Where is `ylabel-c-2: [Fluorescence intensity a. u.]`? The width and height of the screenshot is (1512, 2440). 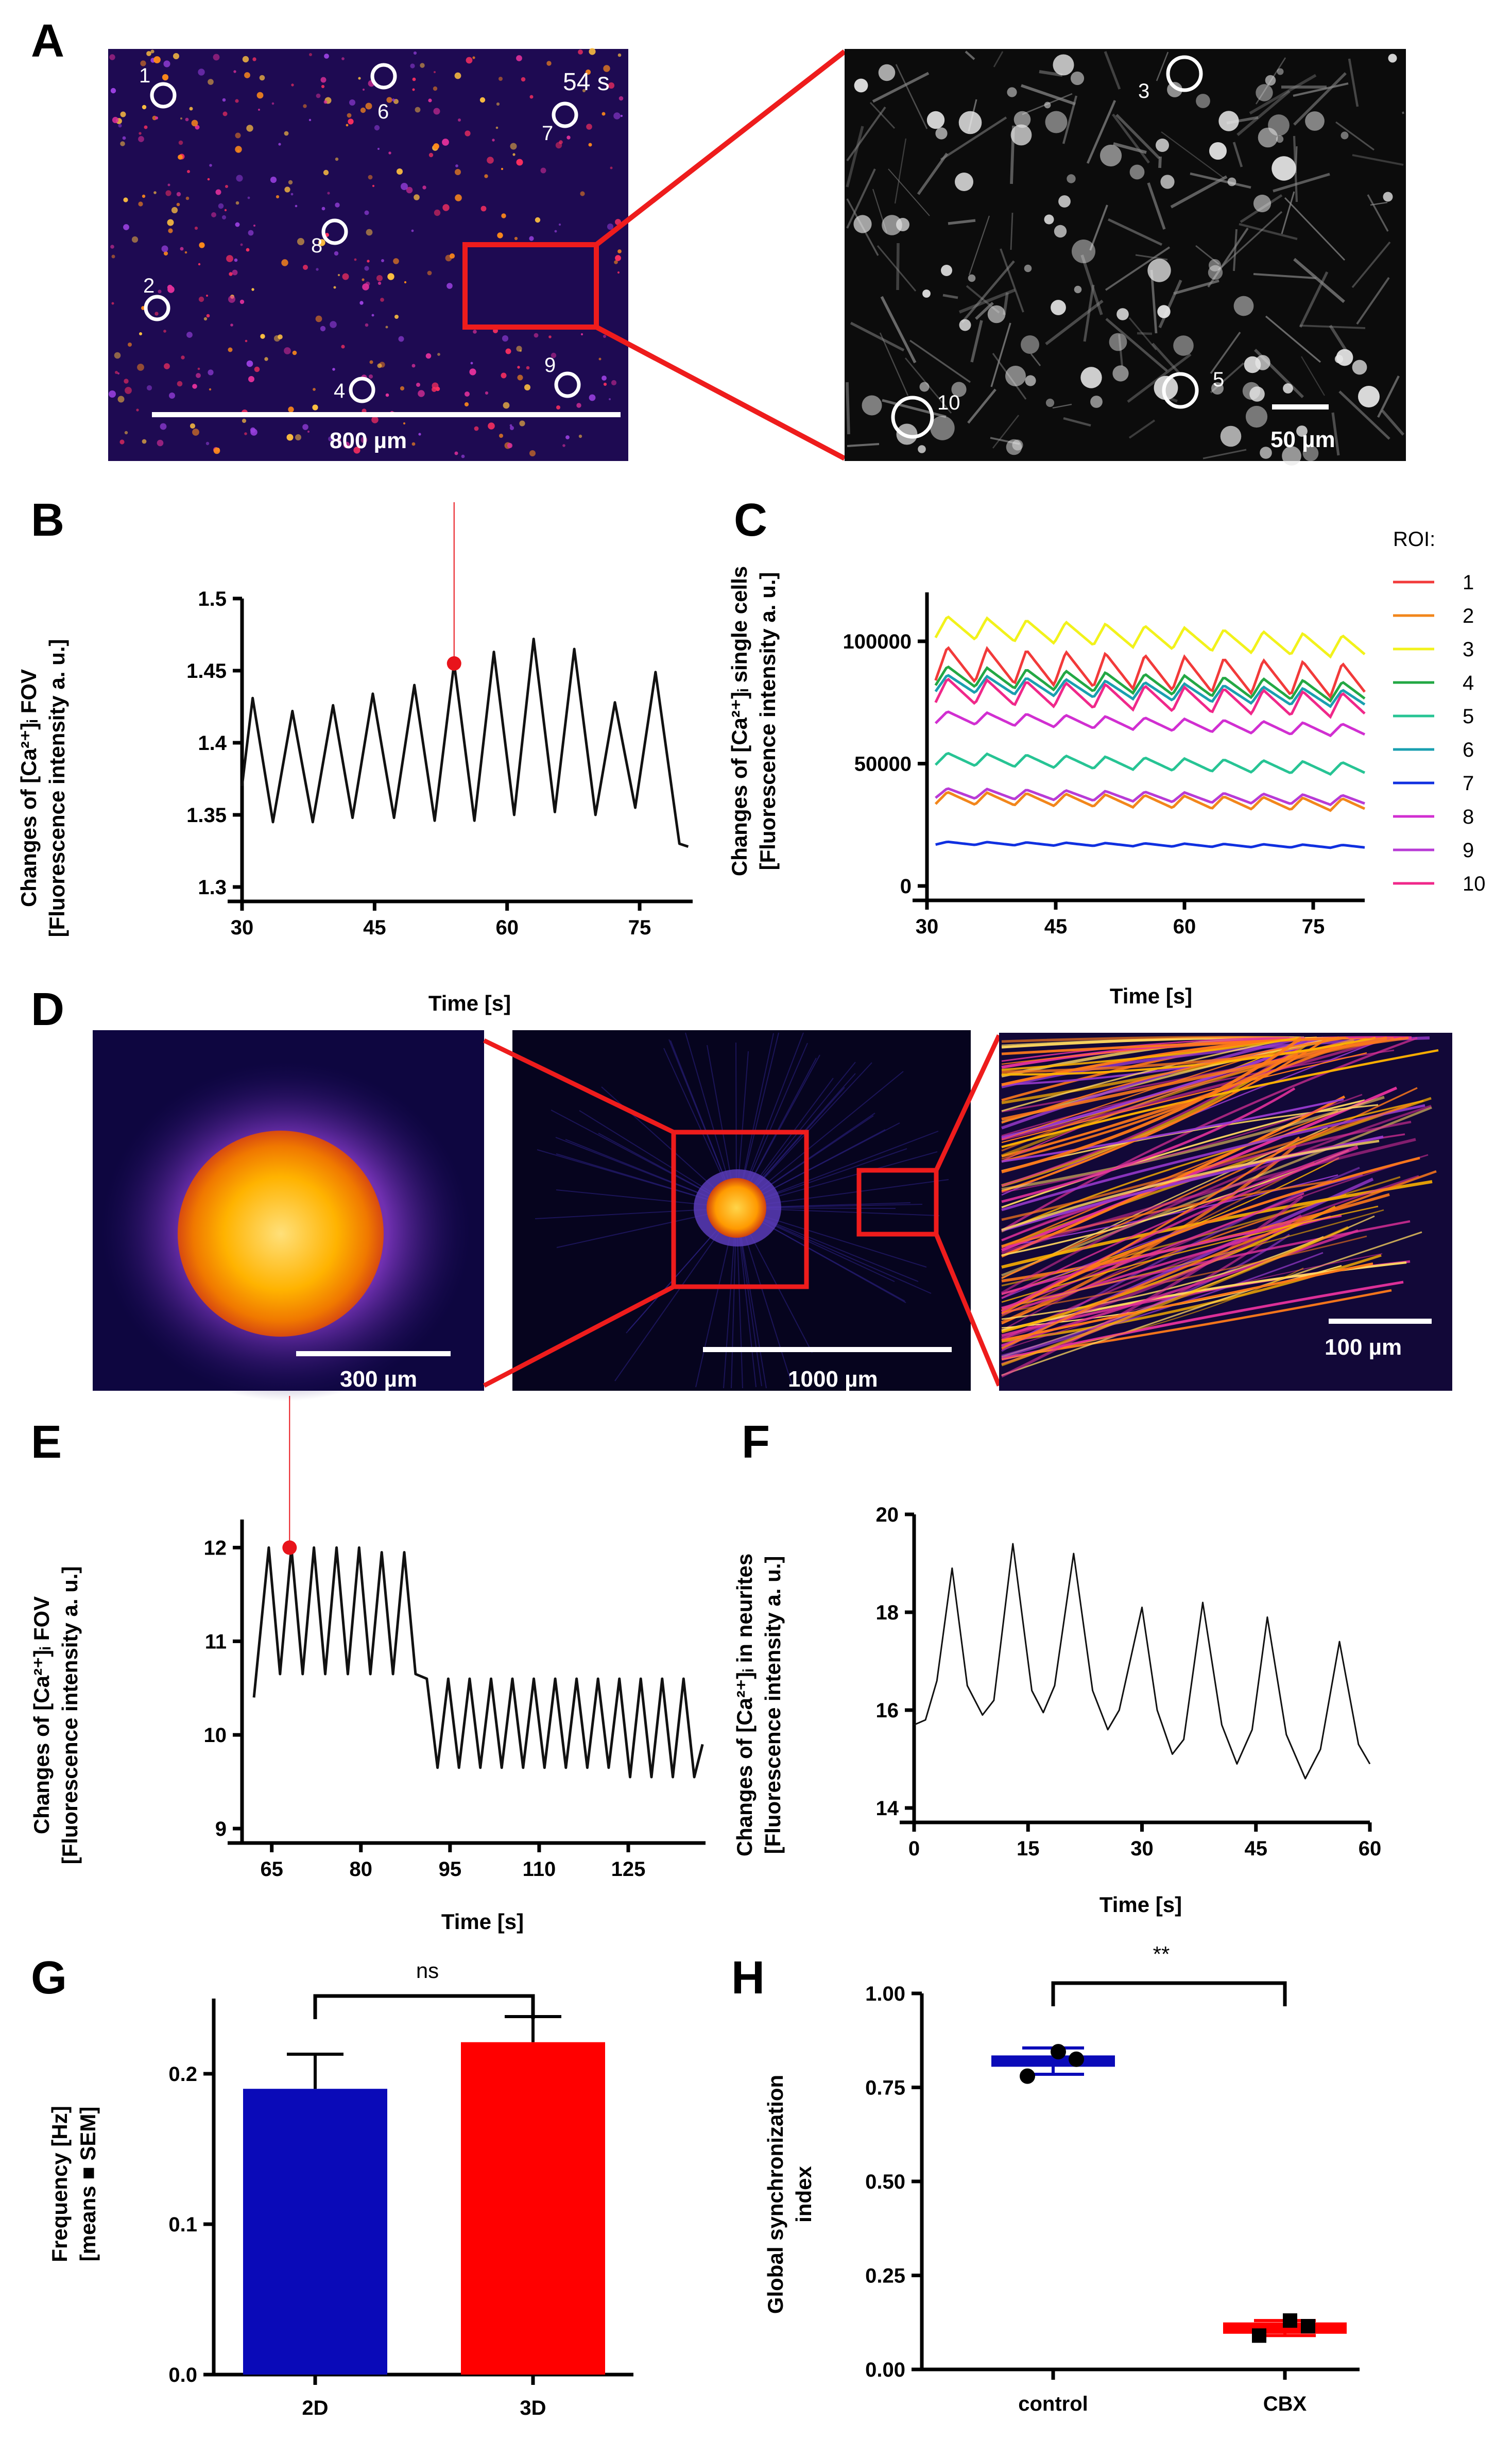 ylabel-c-2: [Fluorescence intensity a. u.] is located at coordinates (768, 721).